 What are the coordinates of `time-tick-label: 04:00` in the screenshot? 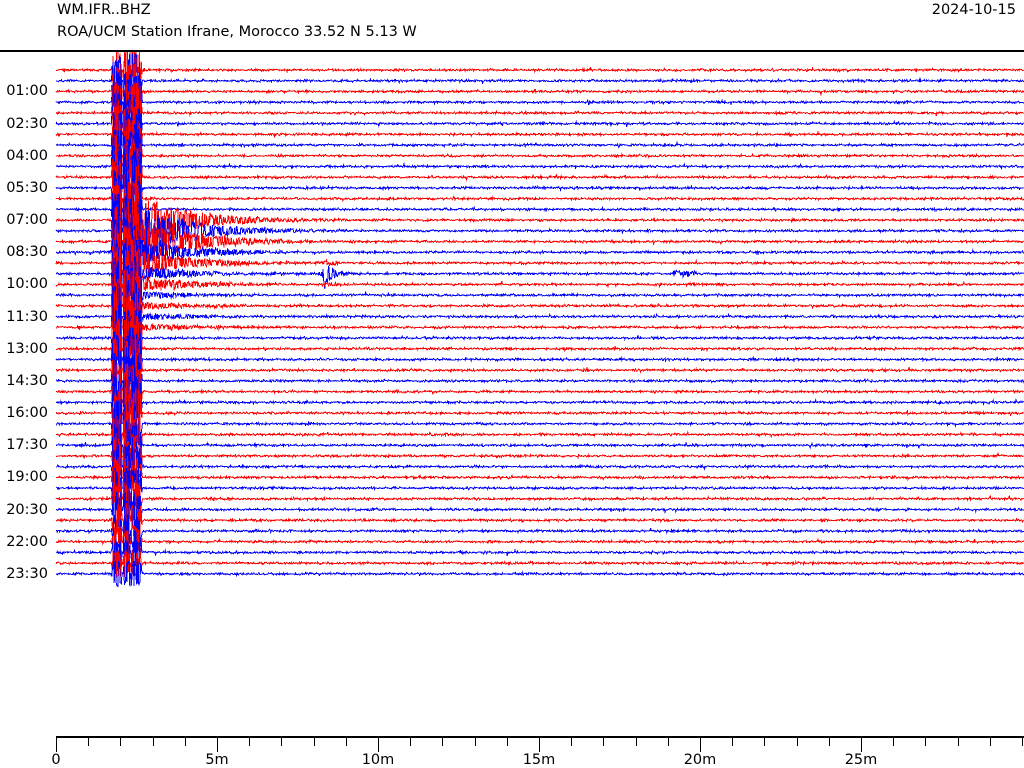 It's located at (27, 155).